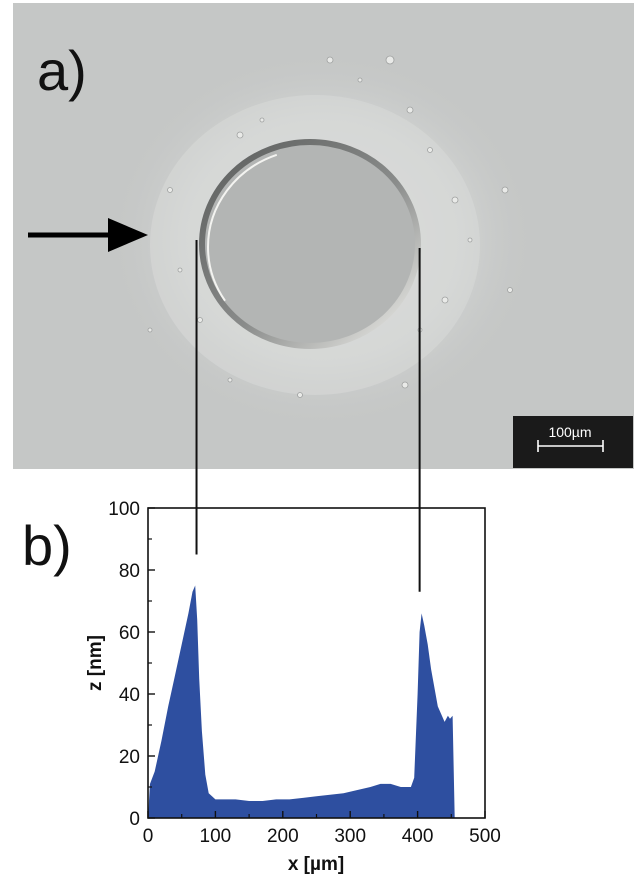 The width and height of the screenshot is (634, 884). I want to click on x-axis-title: x [µm], so click(316, 864).